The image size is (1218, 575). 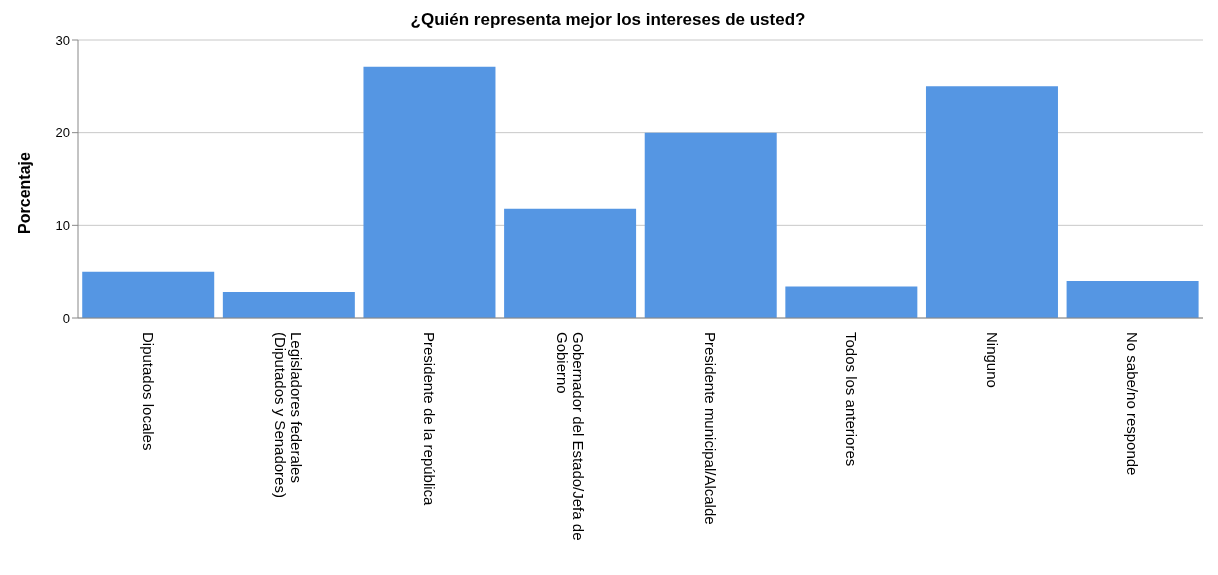 I want to click on y-tick-label: 30, so click(x=62, y=40).